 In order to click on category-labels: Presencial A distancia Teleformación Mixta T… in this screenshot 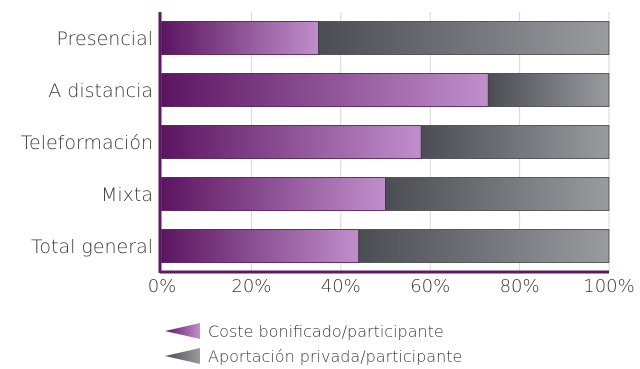, I will do `click(87, 143)`.